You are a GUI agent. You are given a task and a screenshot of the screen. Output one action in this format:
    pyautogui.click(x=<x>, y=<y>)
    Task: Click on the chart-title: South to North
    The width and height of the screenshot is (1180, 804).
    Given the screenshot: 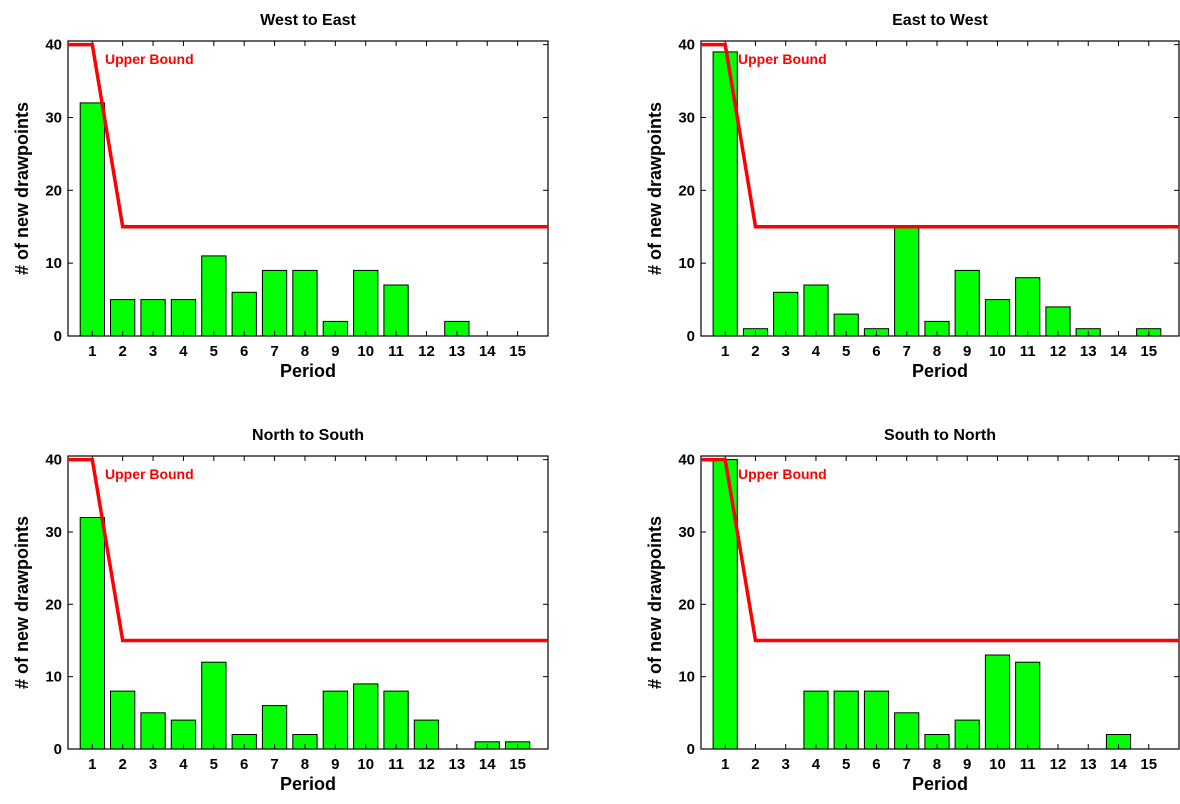 What is the action you would take?
    pyautogui.click(x=940, y=435)
    